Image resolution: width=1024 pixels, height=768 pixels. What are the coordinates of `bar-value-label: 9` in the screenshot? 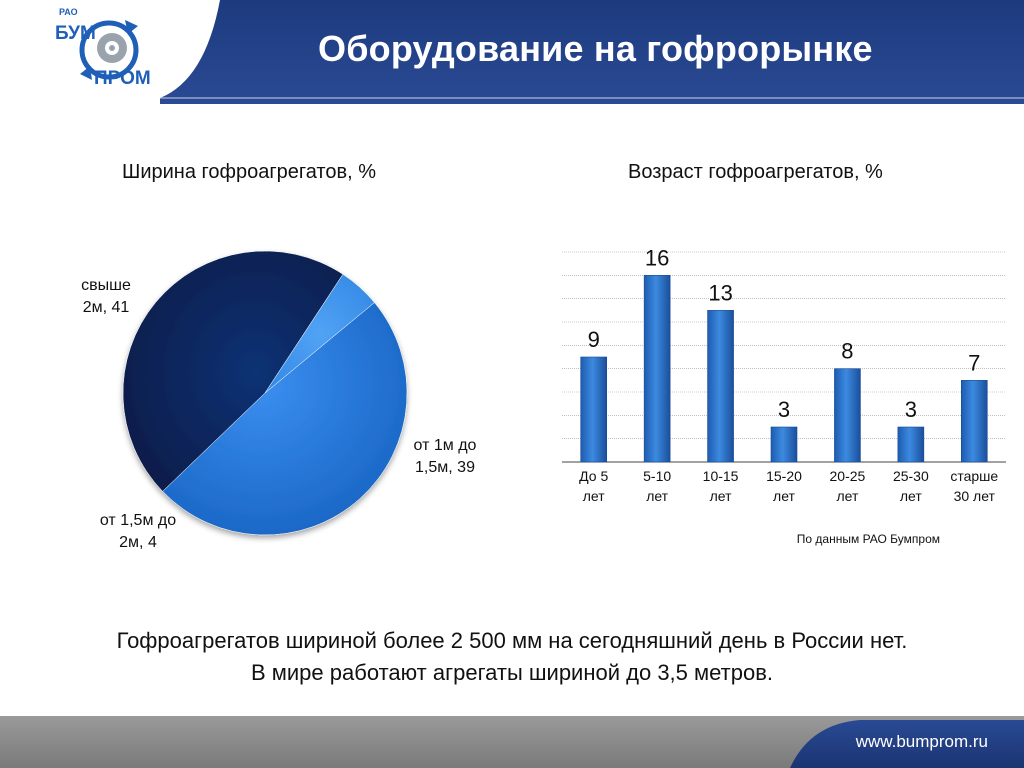 It's located at (594, 339).